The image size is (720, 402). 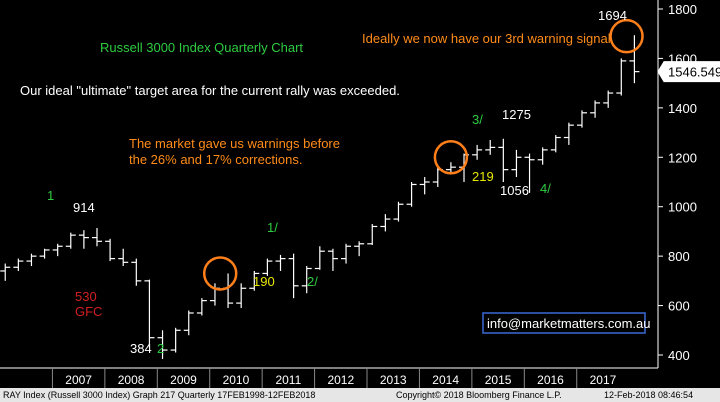 I want to click on last-price-box, so click(x=688, y=72).